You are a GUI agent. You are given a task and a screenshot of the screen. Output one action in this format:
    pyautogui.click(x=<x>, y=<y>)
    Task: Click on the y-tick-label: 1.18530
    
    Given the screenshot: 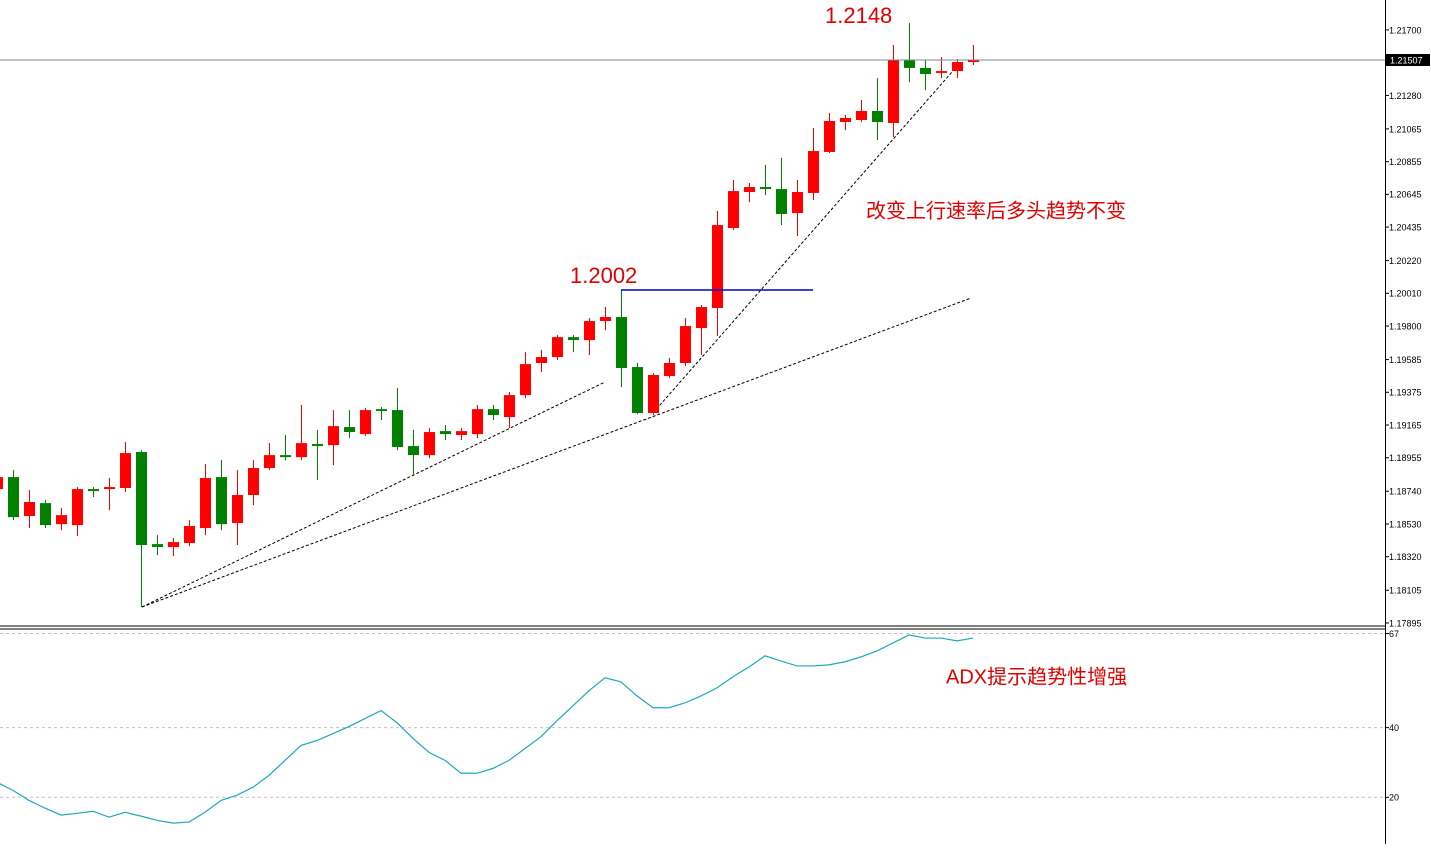 What is the action you would take?
    pyautogui.click(x=1405, y=524)
    